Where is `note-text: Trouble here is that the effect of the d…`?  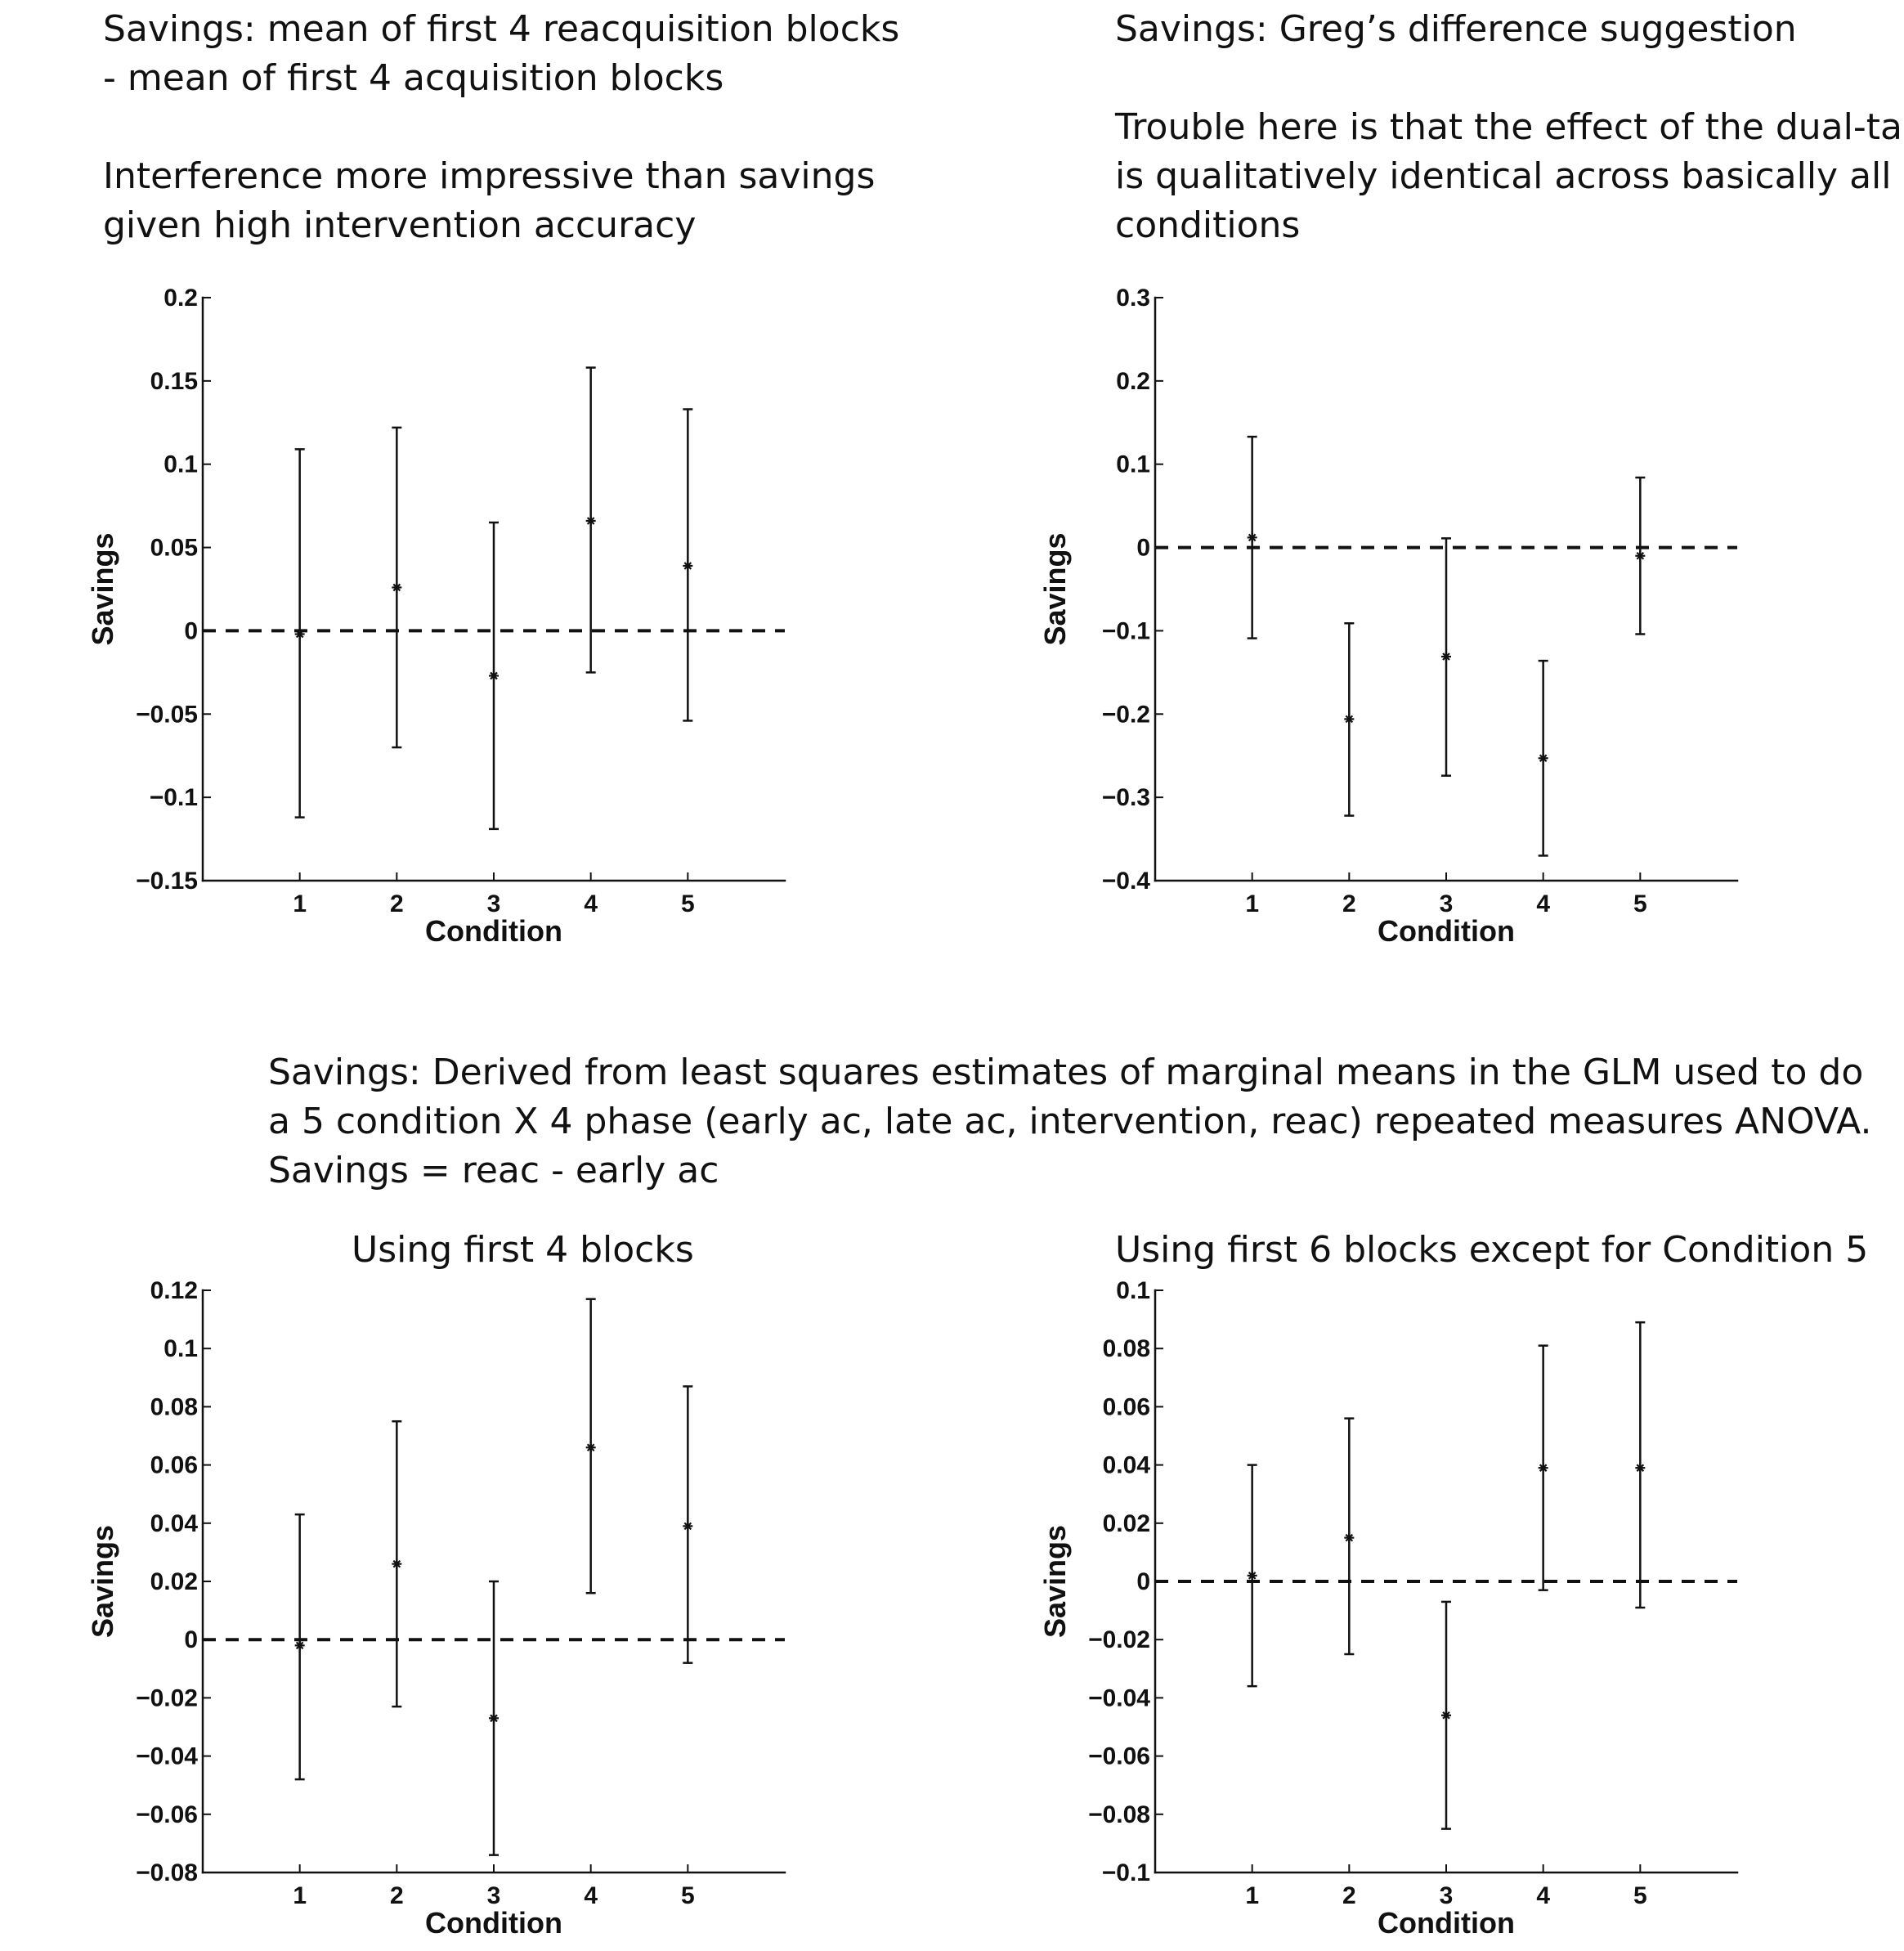 note-text: Trouble here is that the effect of the d… is located at coordinates (1510, 127).